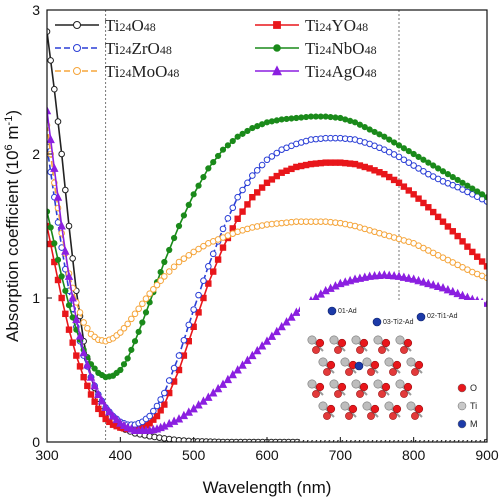 This screenshot has width=500, height=500. What do you see at coordinates (316, 48) in the screenshot?
I see `legend-item: Ti24NbO48` at bounding box center [316, 48].